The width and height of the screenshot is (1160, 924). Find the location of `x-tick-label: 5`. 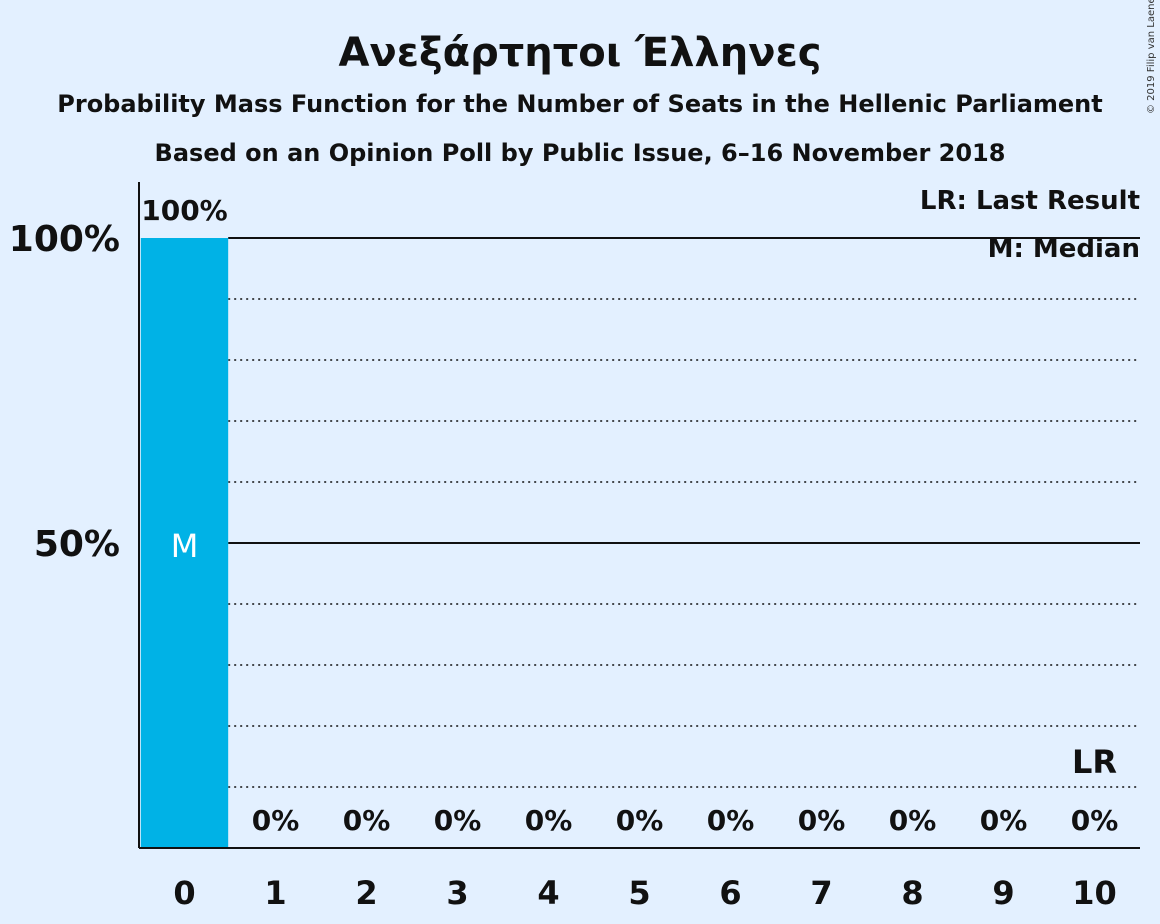

x-tick-label: 5 is located at coordinates (639, 893).